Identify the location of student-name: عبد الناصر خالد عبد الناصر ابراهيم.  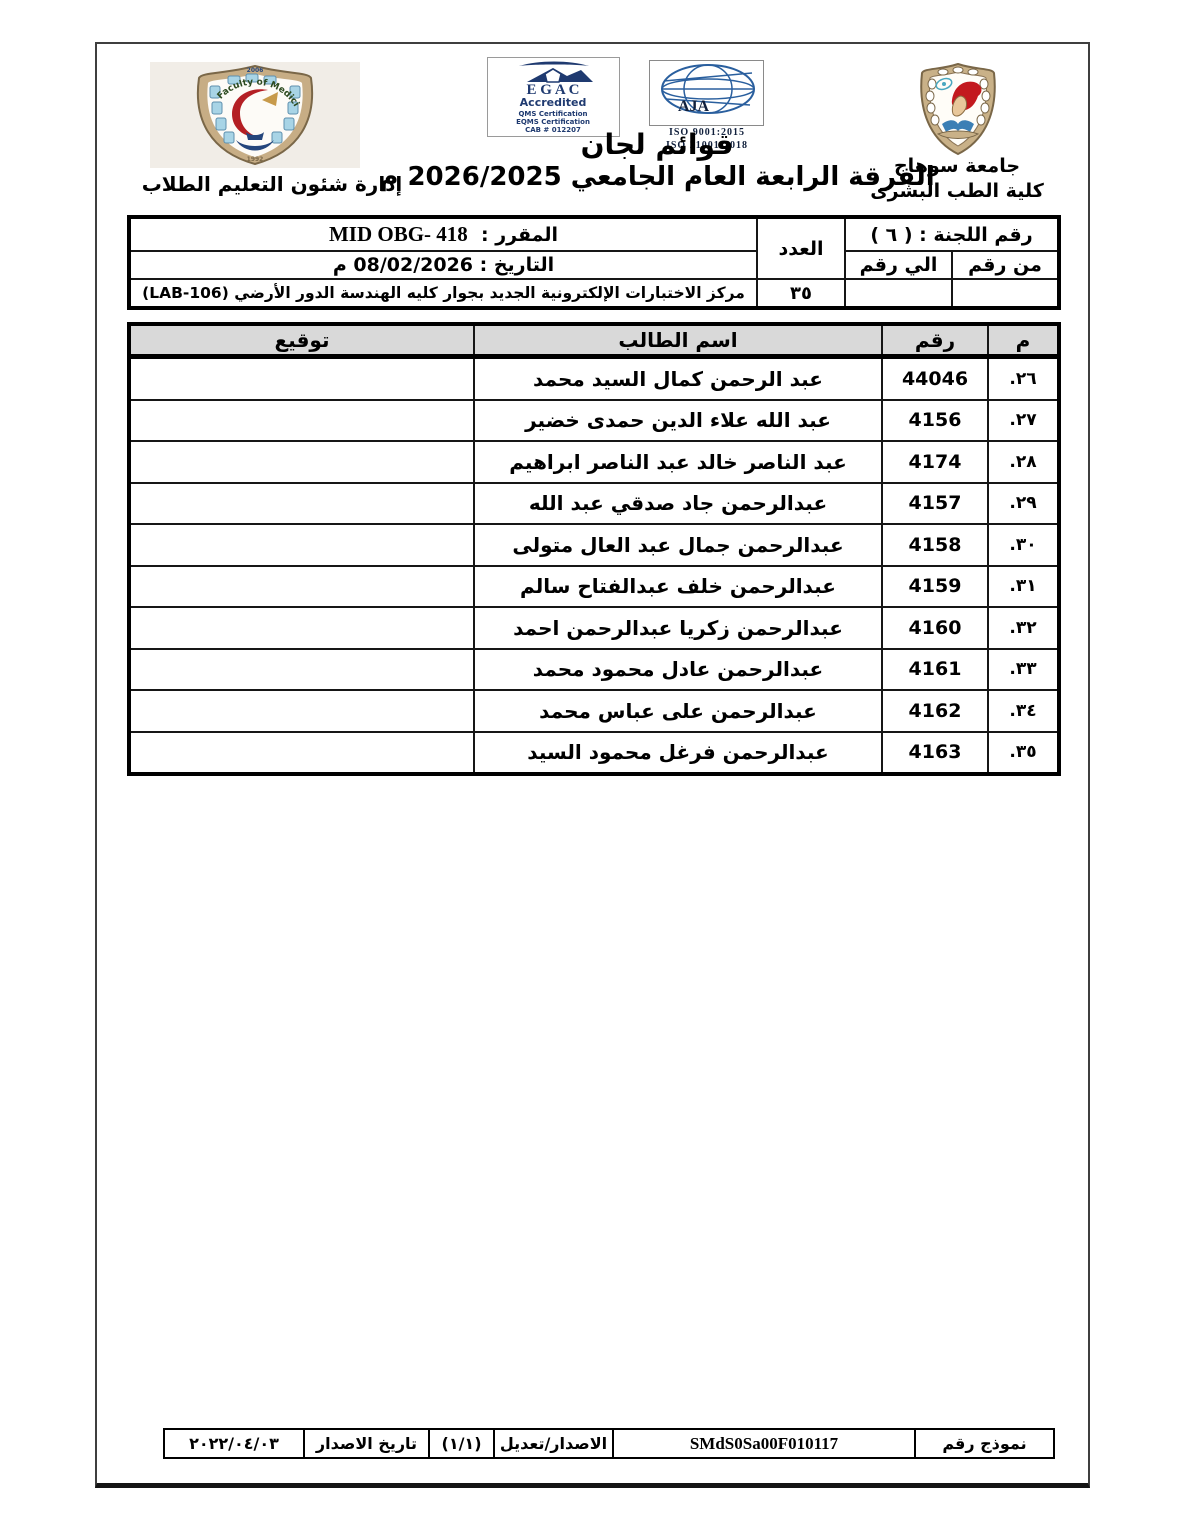
(678, 462).